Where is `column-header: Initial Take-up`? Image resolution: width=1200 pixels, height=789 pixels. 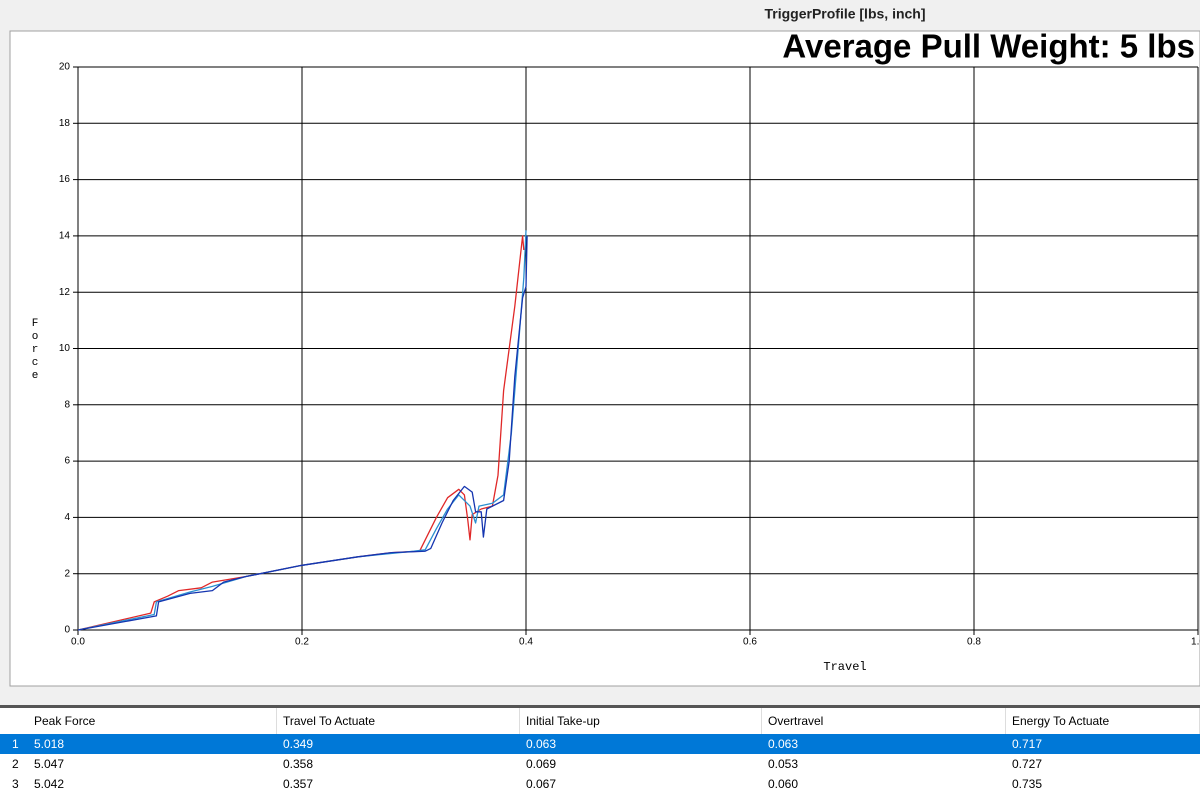
column-header: Initial Take-up is located at coordinates (641, 721).